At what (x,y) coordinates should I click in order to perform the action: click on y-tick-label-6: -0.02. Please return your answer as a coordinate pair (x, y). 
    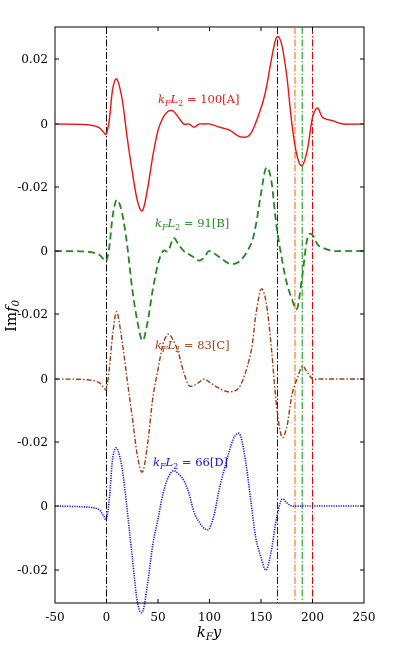
    Looking at the image, I should click on (32, 442).